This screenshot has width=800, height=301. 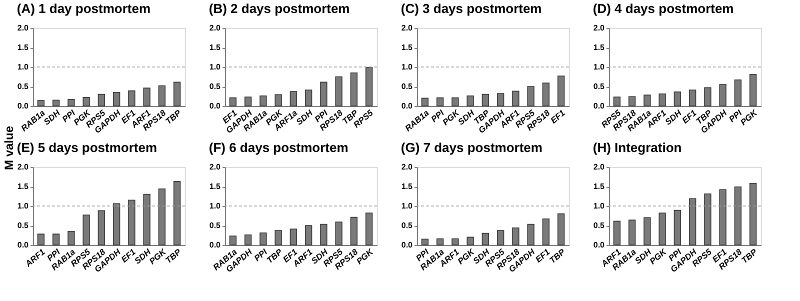 What do you see at coordinates (471, 147) in the screenshot?
I see `chart-title: (G) 7 days postmortem` at bounding box center [471, 147].